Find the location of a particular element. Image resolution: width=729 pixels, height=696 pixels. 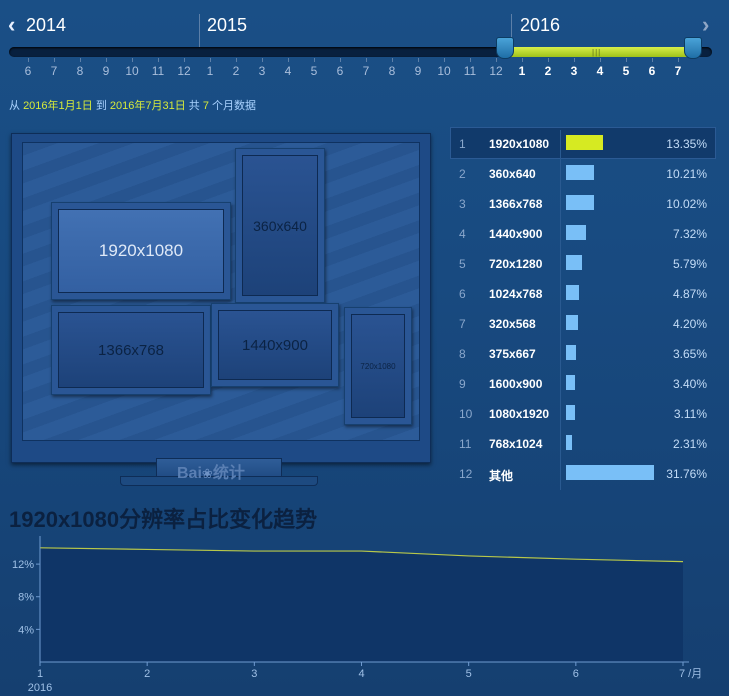

timeline-selected-range is located at coordinates (598, 52).